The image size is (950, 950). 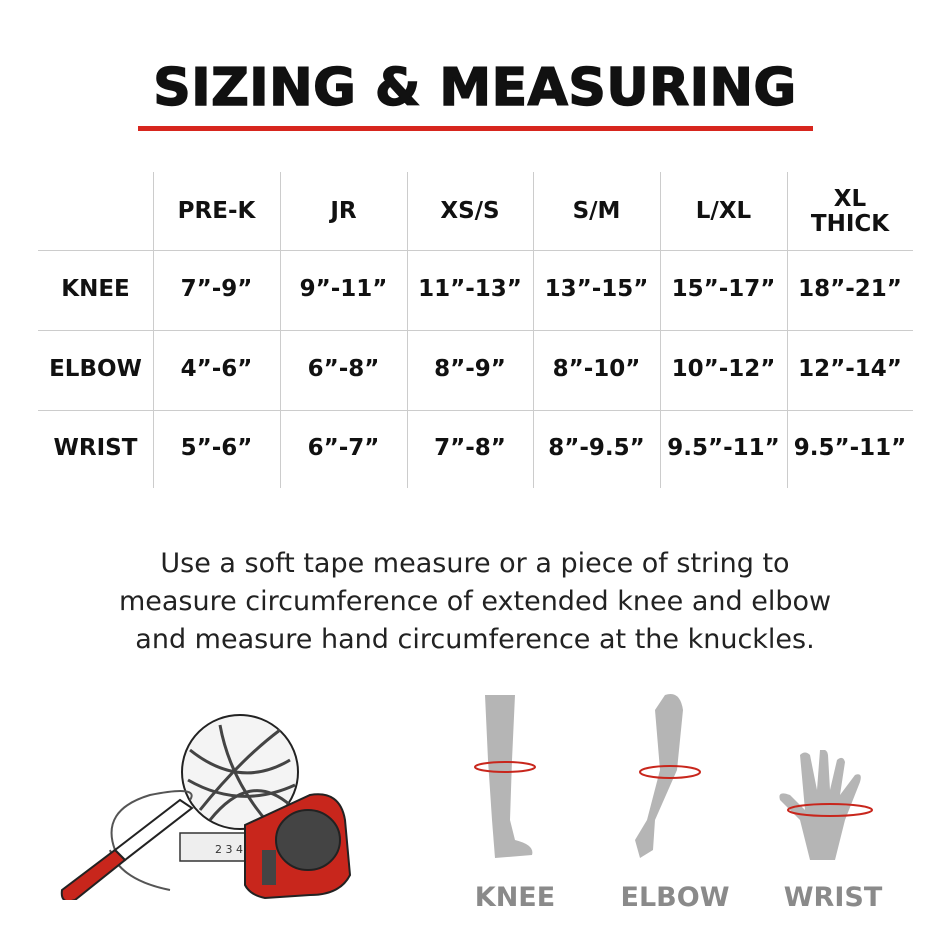 I want to click on table-cell: 10”-12”, so click(x=723, y=369).